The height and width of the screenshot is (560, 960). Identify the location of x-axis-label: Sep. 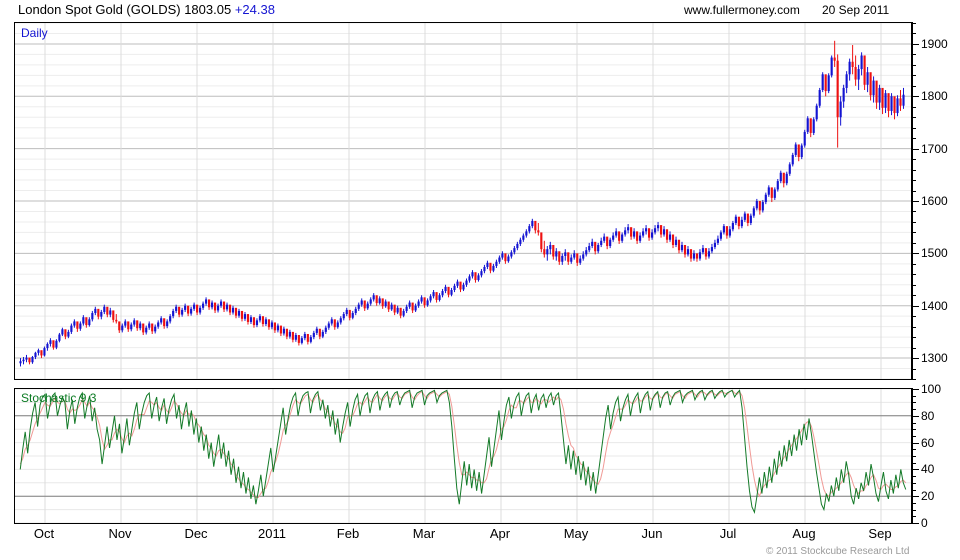
(880, 533).